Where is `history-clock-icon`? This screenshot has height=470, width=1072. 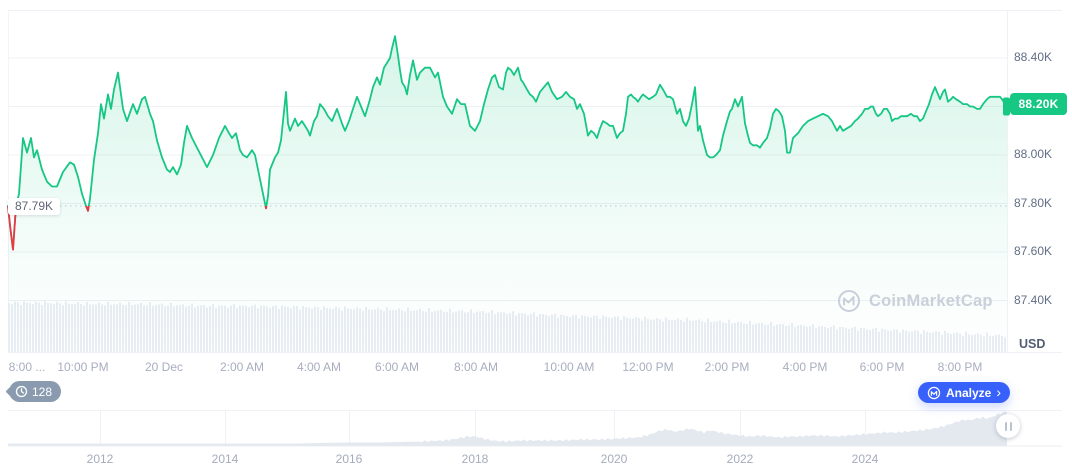
history-clock-icon is located at coordinates (21, 391).